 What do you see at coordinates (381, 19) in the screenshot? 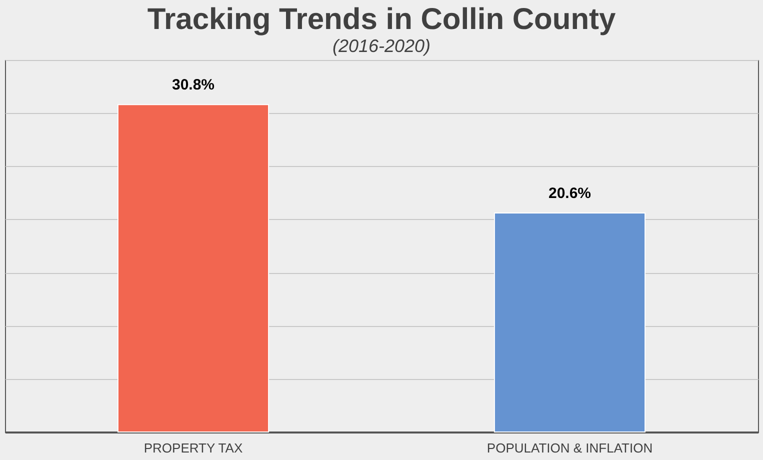
I see `chart-title: Tracking Trends in Collin County` at bounding box center [381, 19].